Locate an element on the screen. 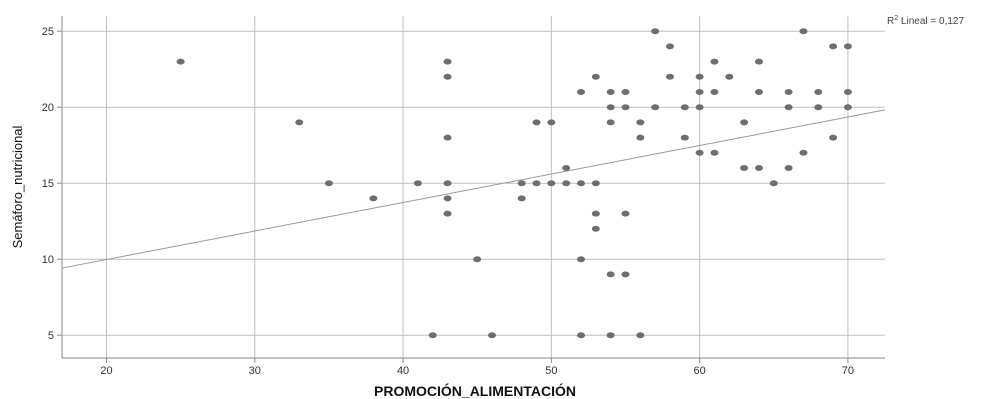 The width and height of the screenshot is (984, 399). r2-superscript: 2 is located at coordinates (896, 18).